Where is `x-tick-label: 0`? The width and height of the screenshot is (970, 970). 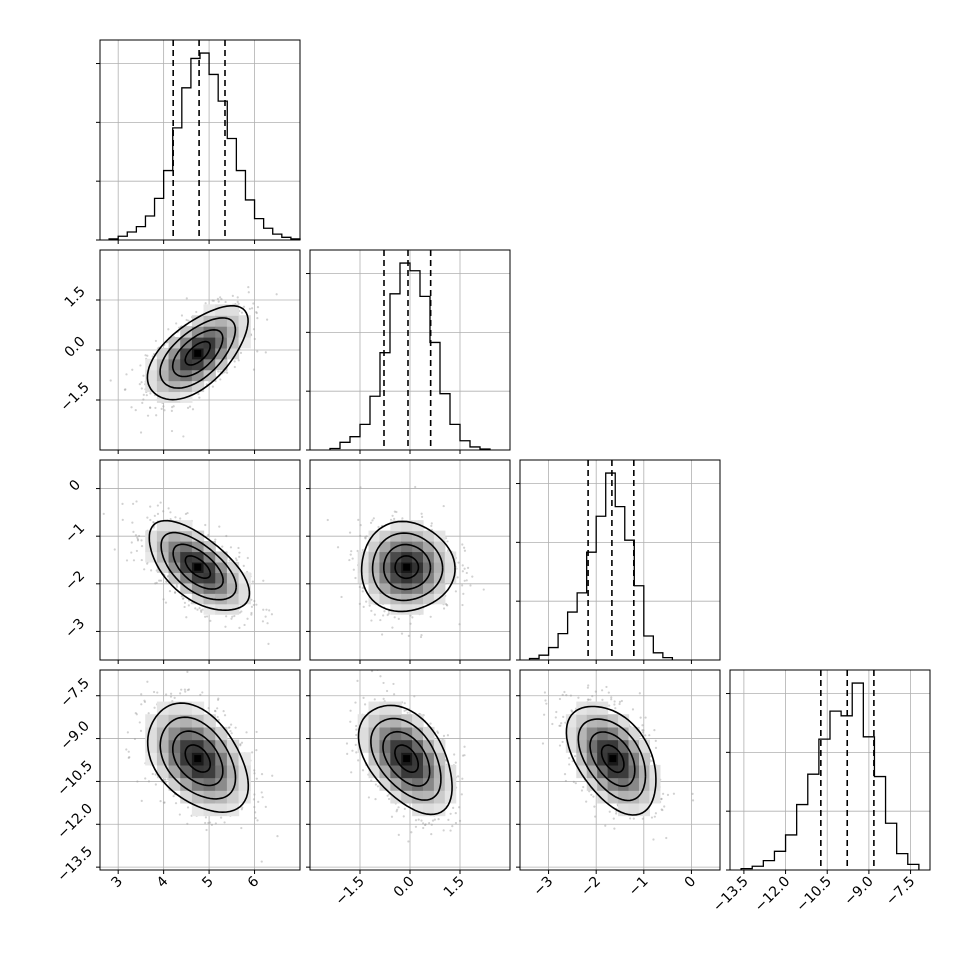
x-tick-label: 0 is located at coordinates (691, 883).